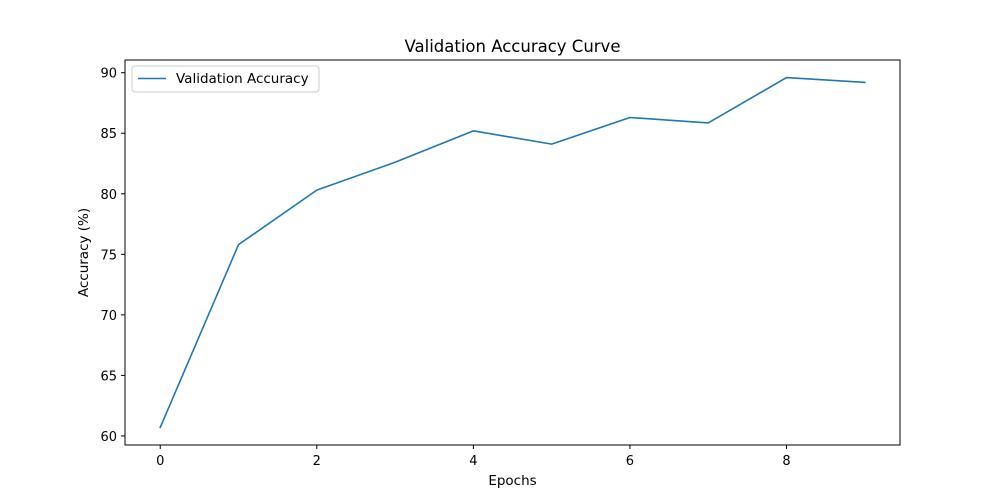 This screenshot has height=500, width=1000. What do you see at coordinates (108, 437) in the screenshot?
I see `y-tick-label-60: 60` at bounding box center [108, 437].